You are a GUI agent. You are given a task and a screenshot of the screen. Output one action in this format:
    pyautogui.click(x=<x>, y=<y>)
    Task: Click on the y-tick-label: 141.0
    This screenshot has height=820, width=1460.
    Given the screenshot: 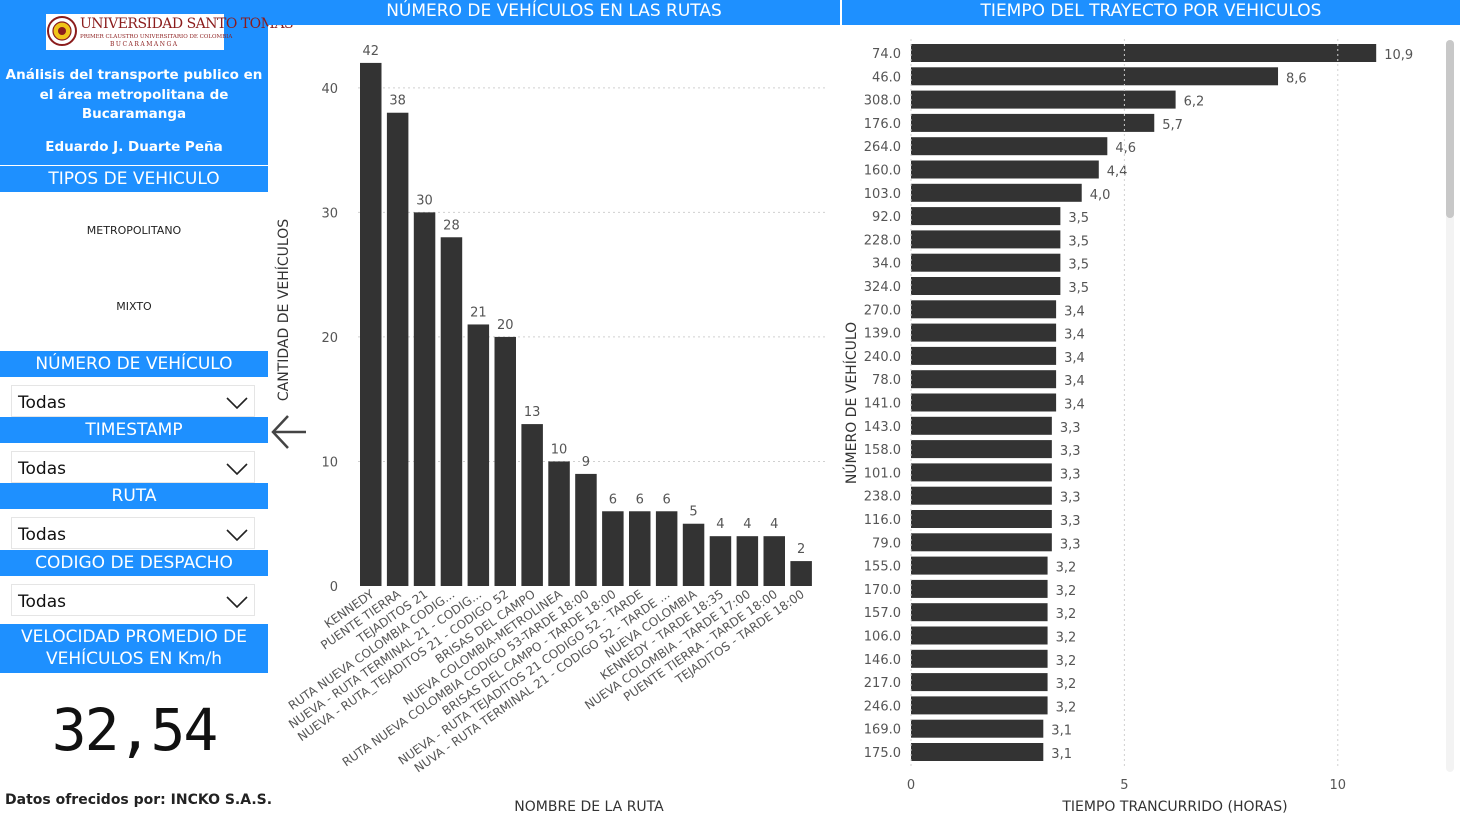 What is the action you would take?
    pyautogui.click(x=882, y=404)
    